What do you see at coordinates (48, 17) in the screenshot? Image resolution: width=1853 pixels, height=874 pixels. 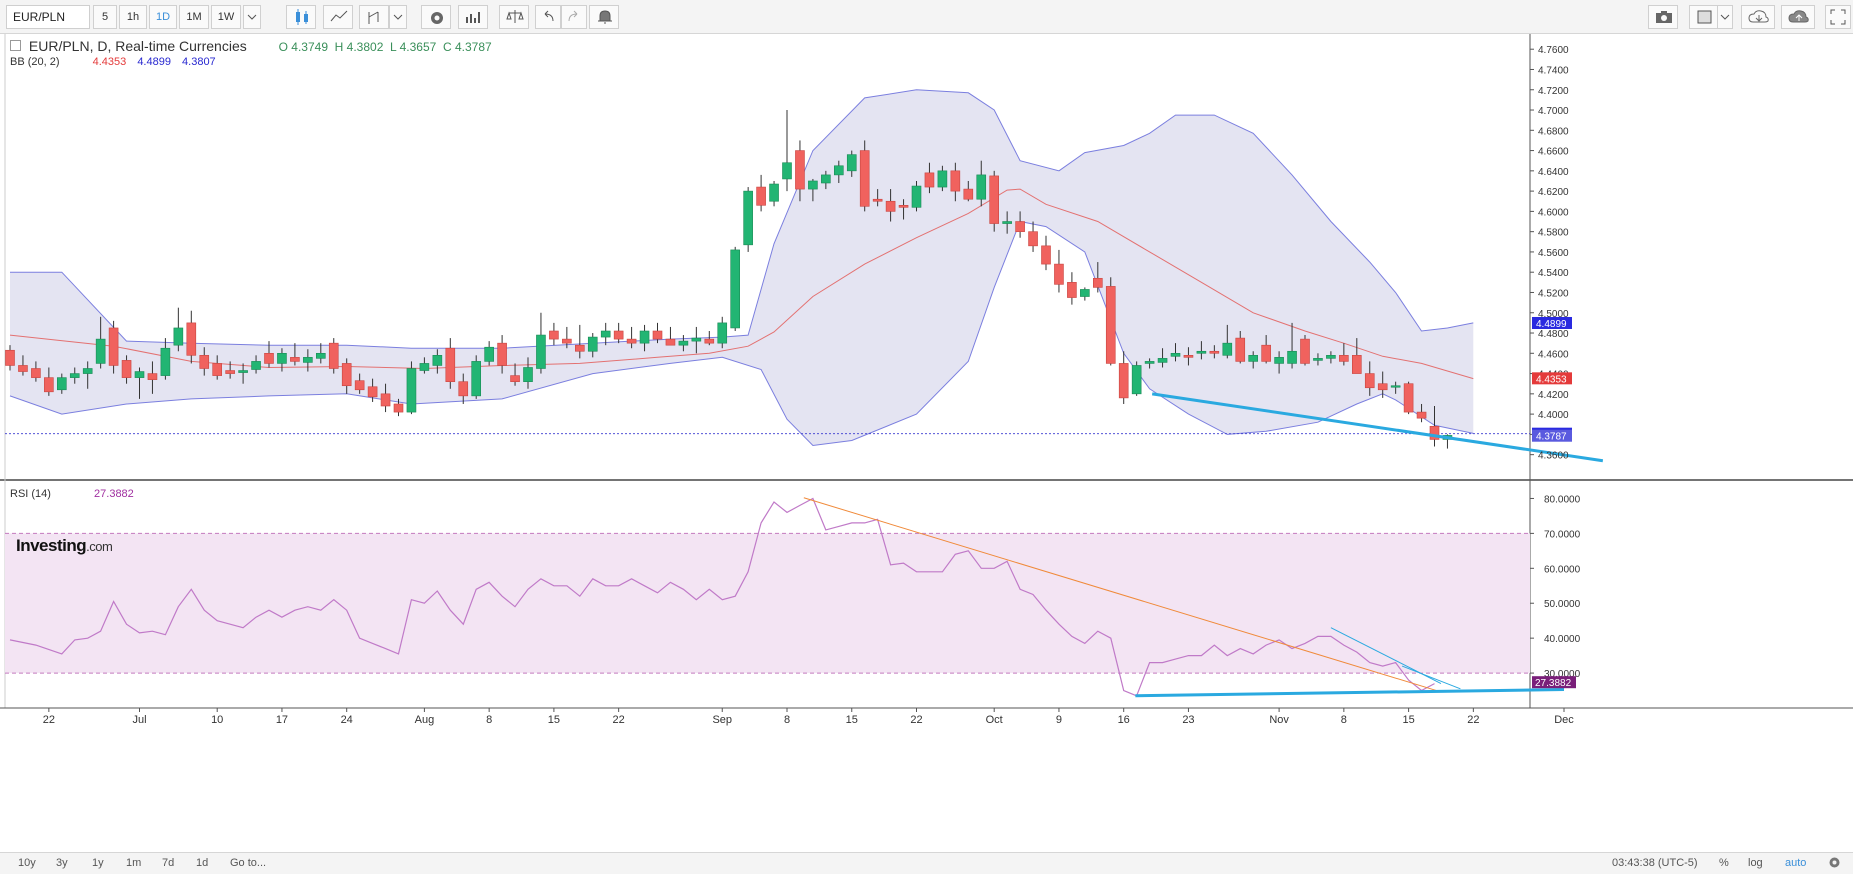 I see `symbol-input: EUR/PLN` at bounding box center [48, 17].